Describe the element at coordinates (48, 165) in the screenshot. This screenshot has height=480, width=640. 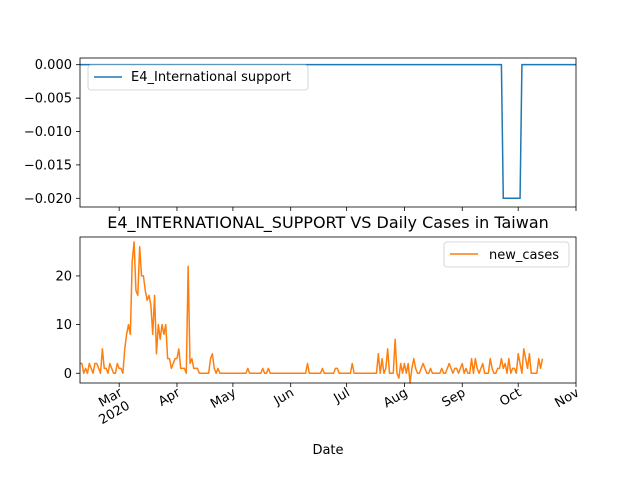
I see `top-y-tick-label: −0.015` at that location.